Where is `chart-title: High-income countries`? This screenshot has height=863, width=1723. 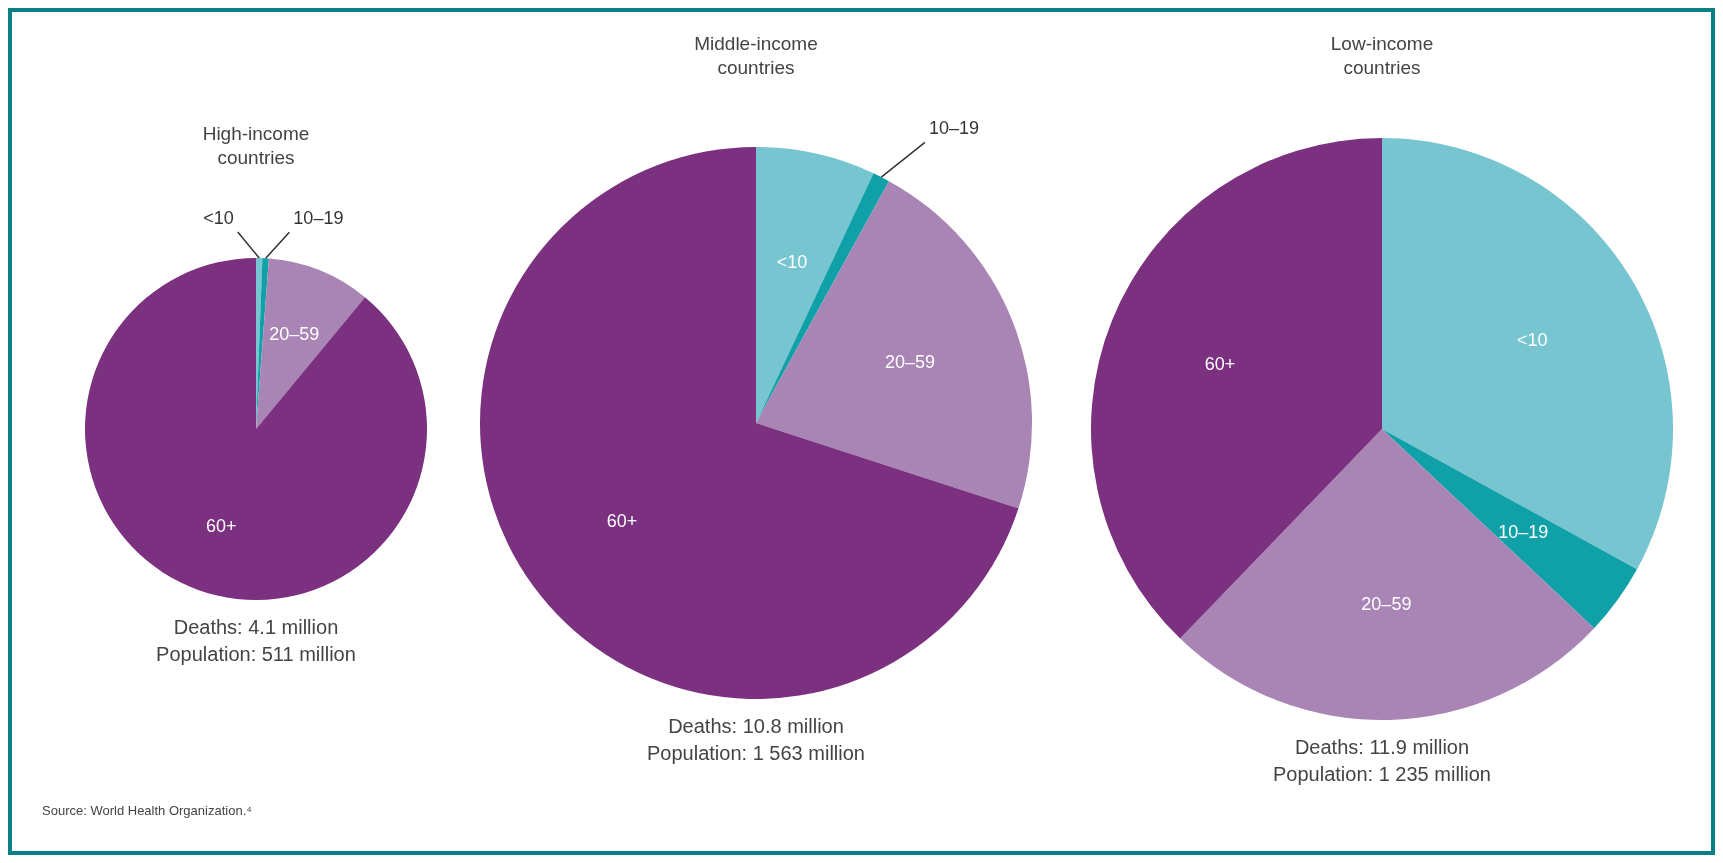 chart-title: High-income countries is located at coordinates (256, 145).